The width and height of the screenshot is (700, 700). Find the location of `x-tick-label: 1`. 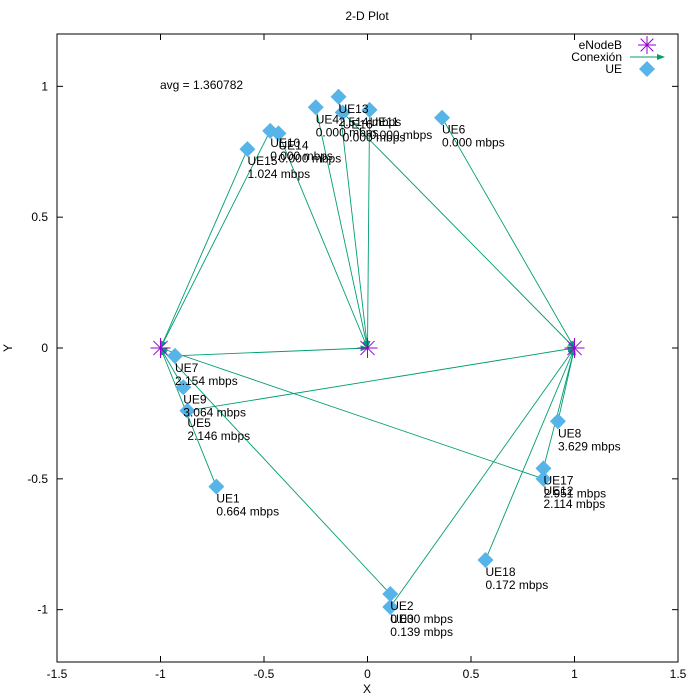

x-tick-label: 1 is located at coordinates (574, 674).